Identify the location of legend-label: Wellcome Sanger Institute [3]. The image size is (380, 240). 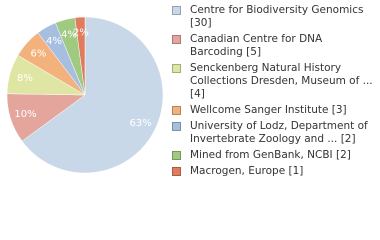
(268, 110).